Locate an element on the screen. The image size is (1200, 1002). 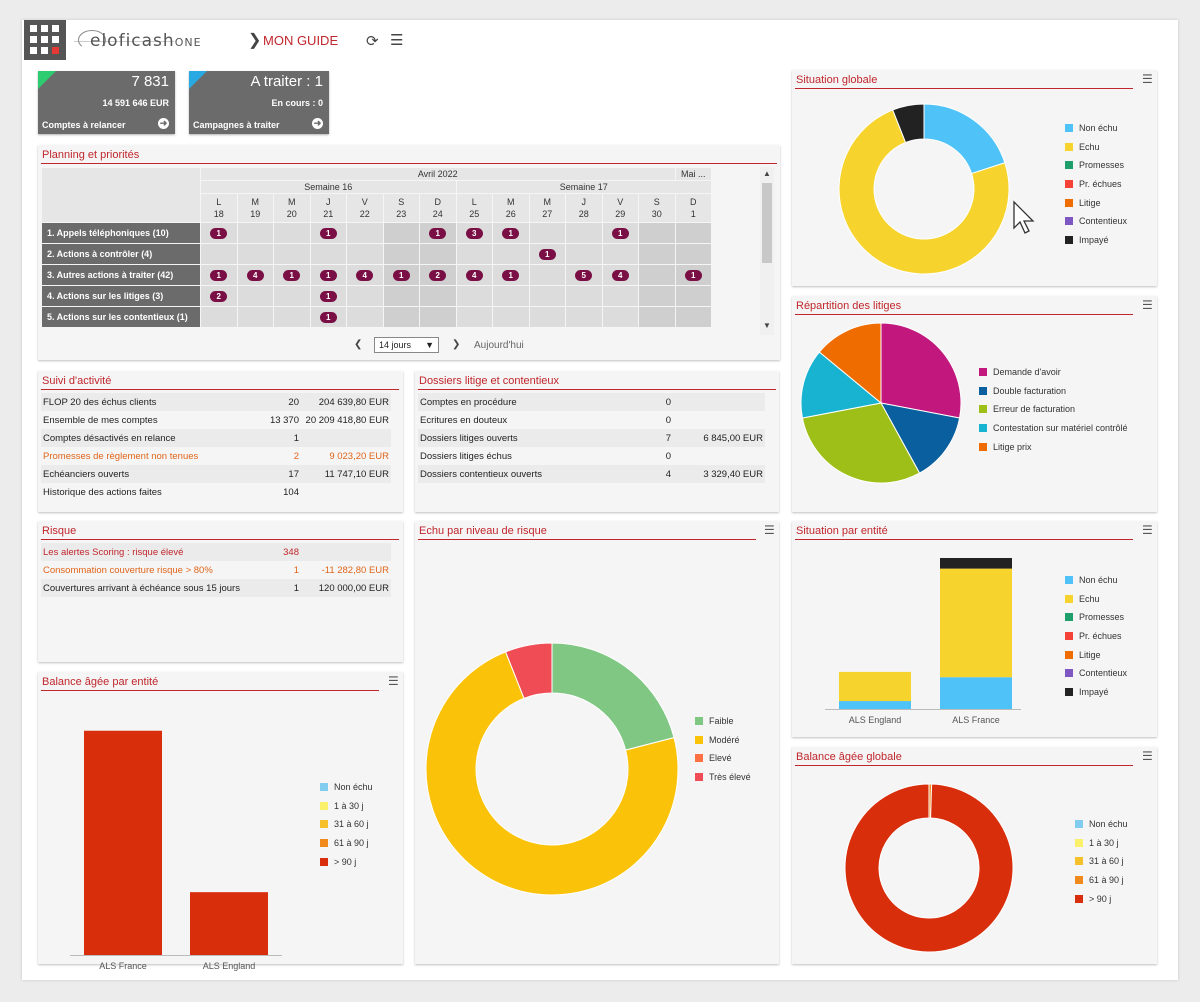
row-label: Historique des actions faites is located at coordinates (102, 492).